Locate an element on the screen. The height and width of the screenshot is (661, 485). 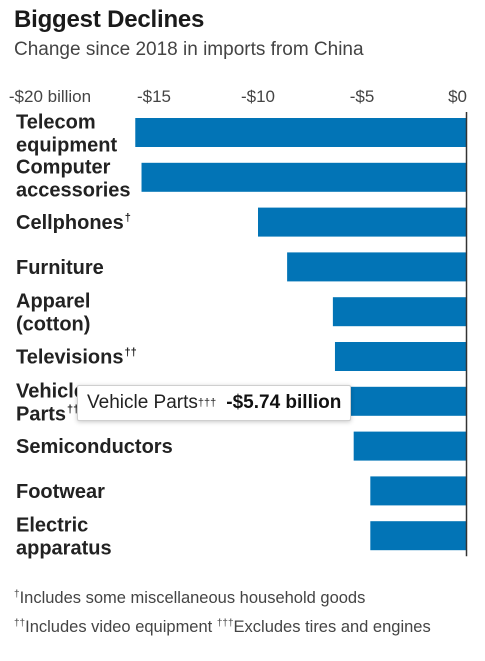
category-label: Furniture is located at coordinates (60, 268).